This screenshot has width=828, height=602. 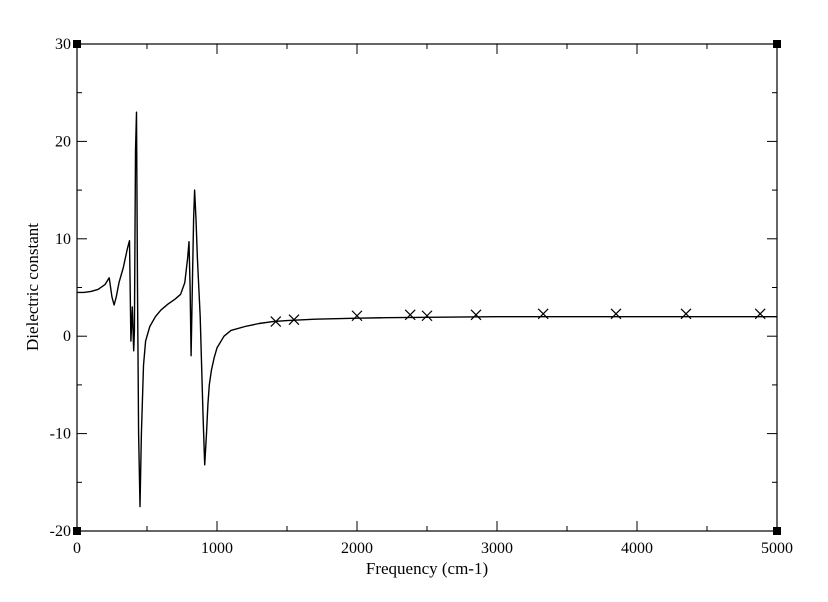 I want to click on x-tick-label: 5000, so click(x=777, y=548).